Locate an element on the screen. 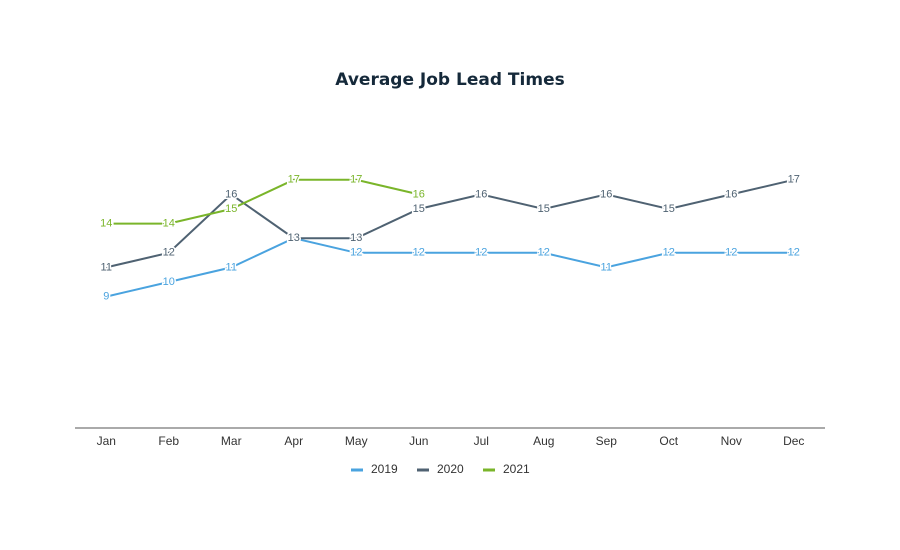 The width and height of the screenshot is (900, 550). x-tick-label: Jul is located at coordinates (481, 441).